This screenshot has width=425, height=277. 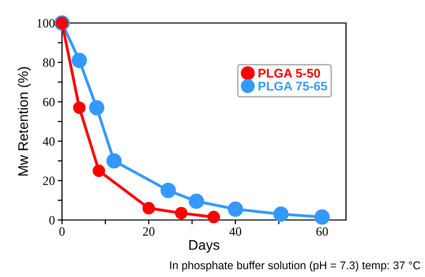 What do you see at coordinates (46, 23) in the screenshot?
I see `y-tick-label: 100` at bounding box center [46, 23].